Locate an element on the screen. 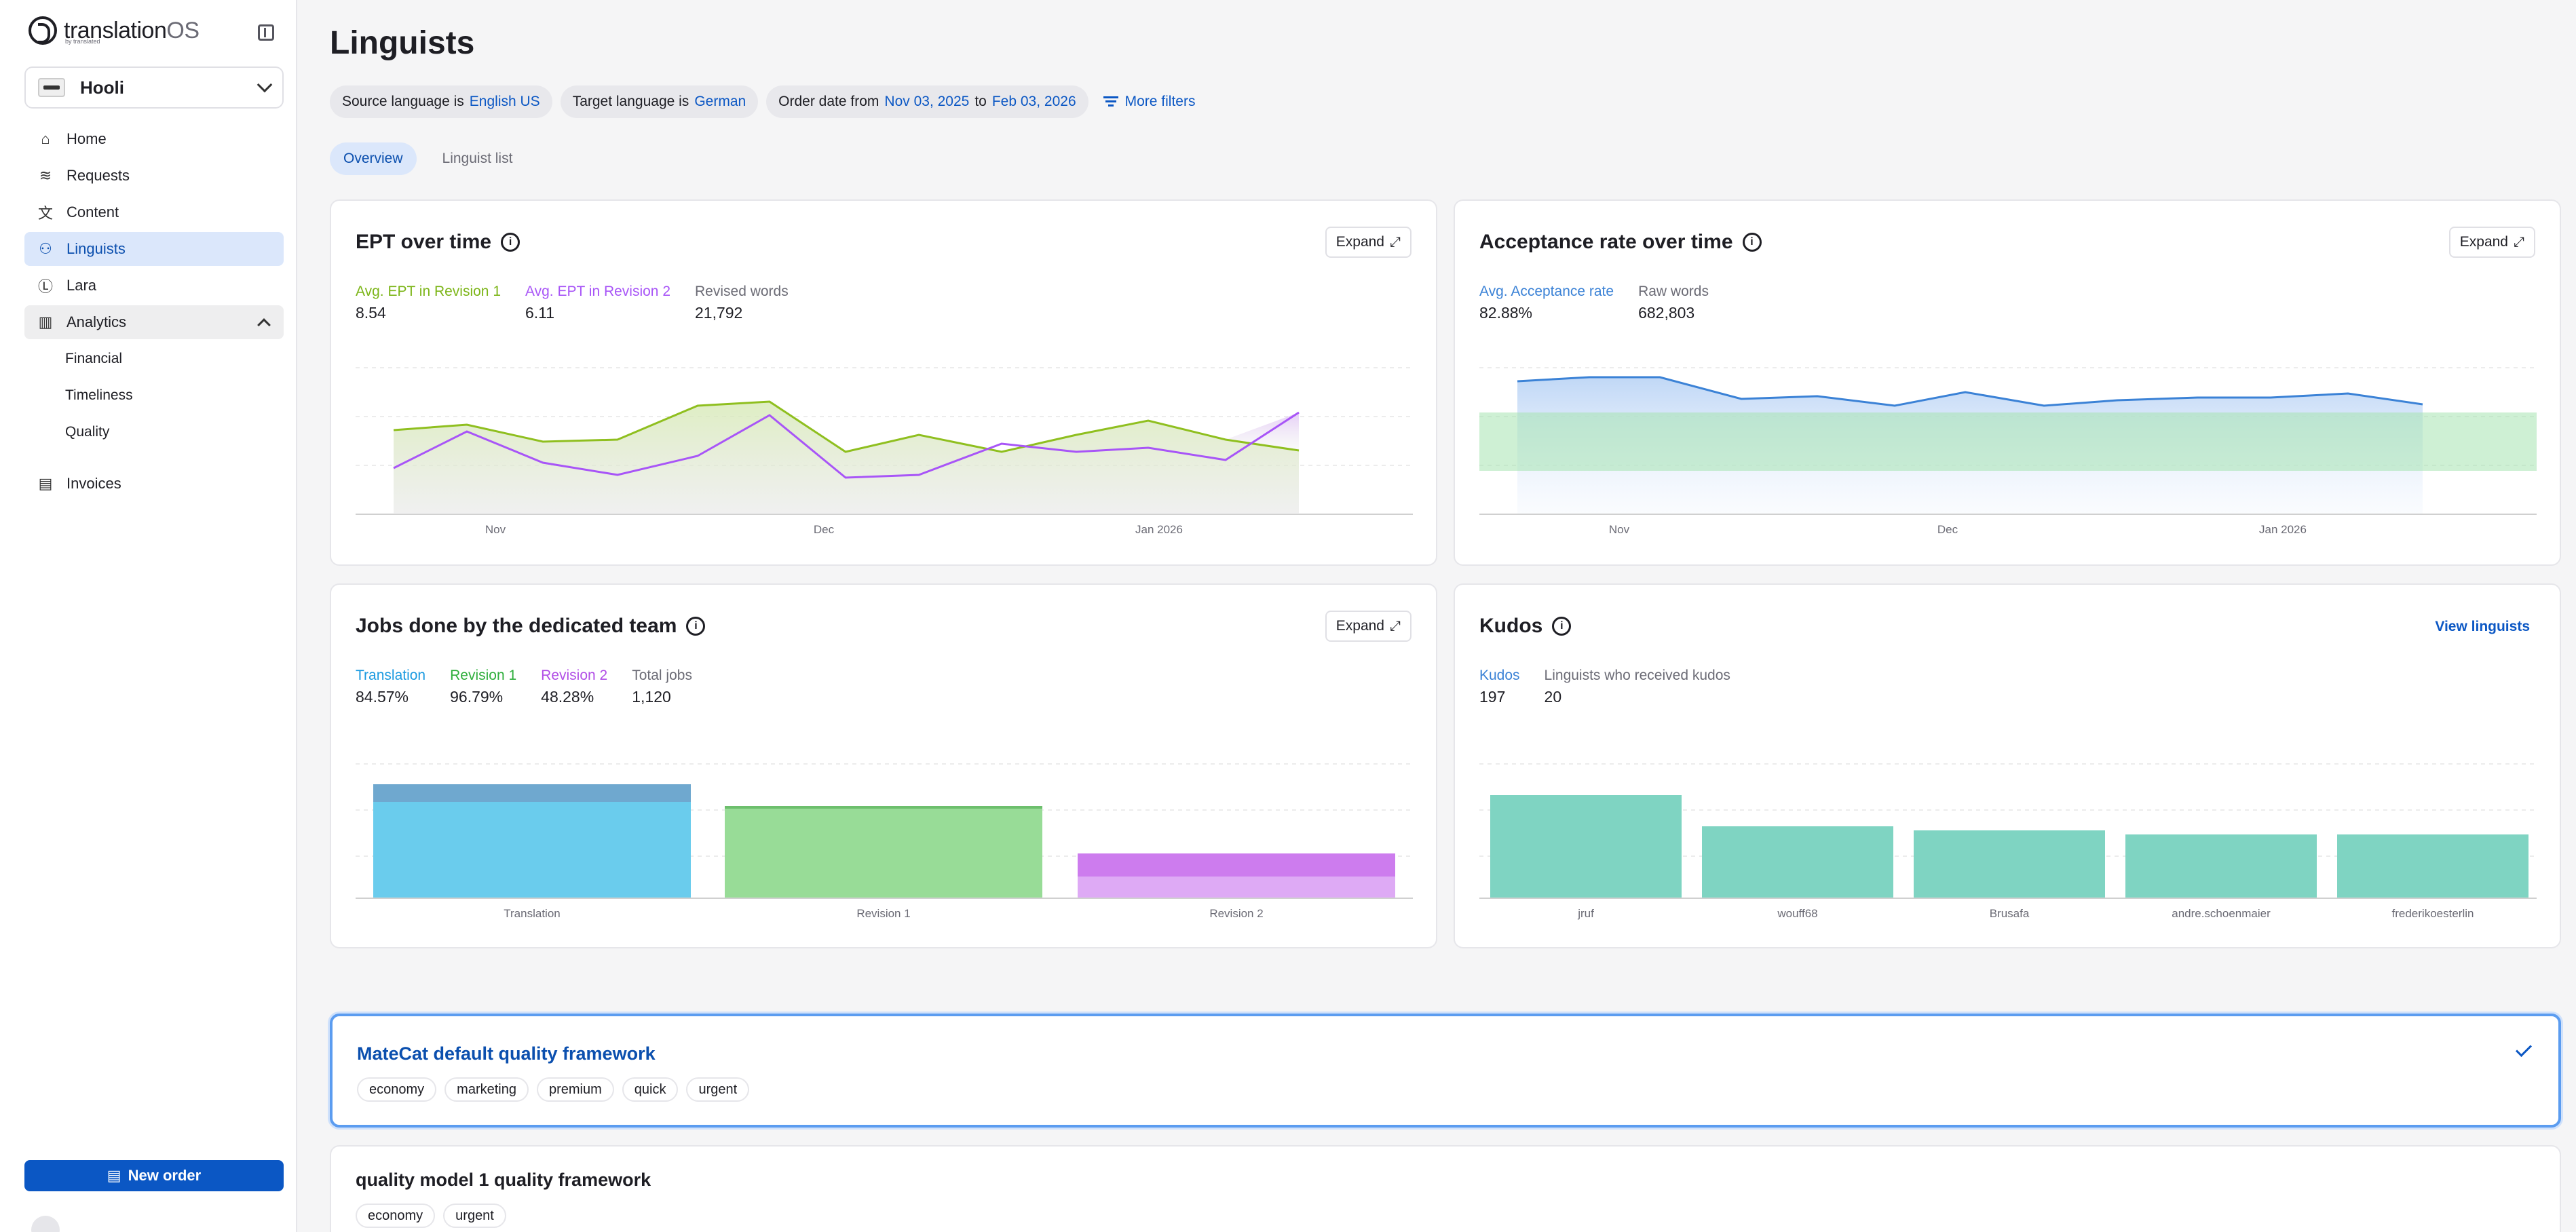 This screenshot has height=1232, width=2576. stat: Avg. EPT in Revision 2 6.11 is located at coordinates (597, 303).